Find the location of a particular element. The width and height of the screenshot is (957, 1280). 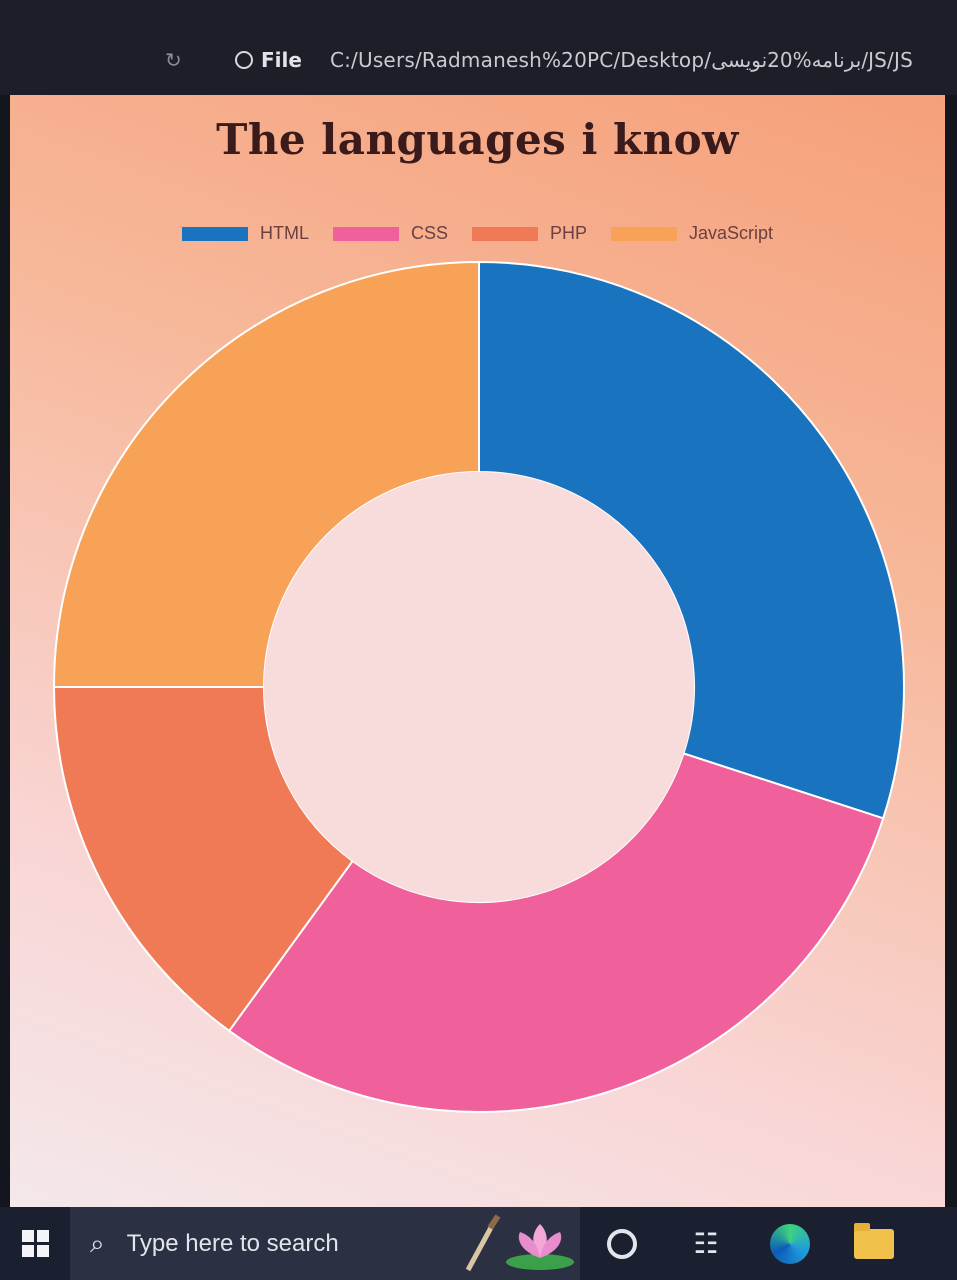

legend-label-javascript: JavaScript is located at coordinates (731, 233).